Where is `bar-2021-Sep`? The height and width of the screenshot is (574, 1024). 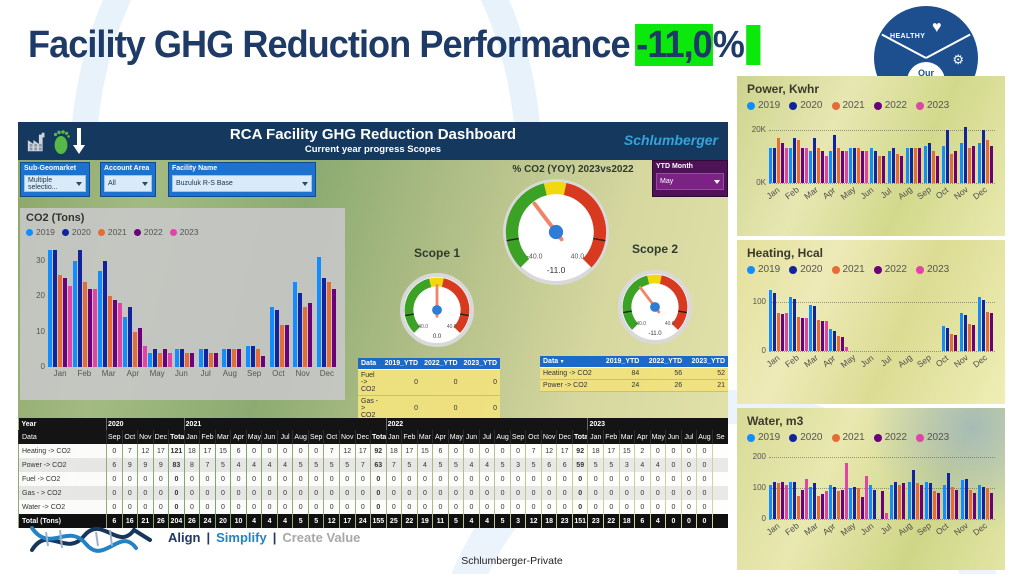 bar-2021-Sep is located at coordinates (933, 167).